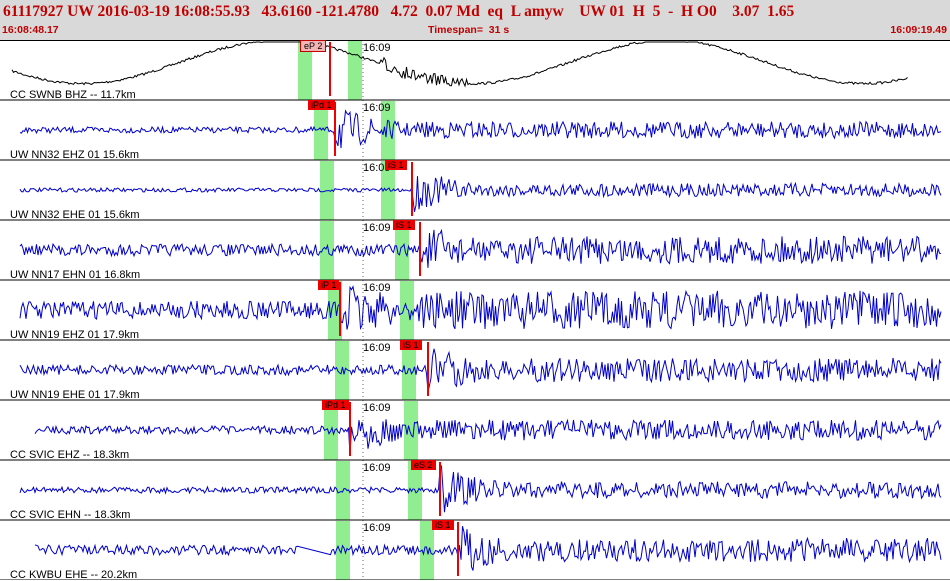 Image resolution: width=950 pixels, height=581 pixels. What do you see at coordinates (74, 155) in the screenshot?
I see `station-channel-label: UW NN32 EHZ 01 15.6km` at bounding box center [74, 155].